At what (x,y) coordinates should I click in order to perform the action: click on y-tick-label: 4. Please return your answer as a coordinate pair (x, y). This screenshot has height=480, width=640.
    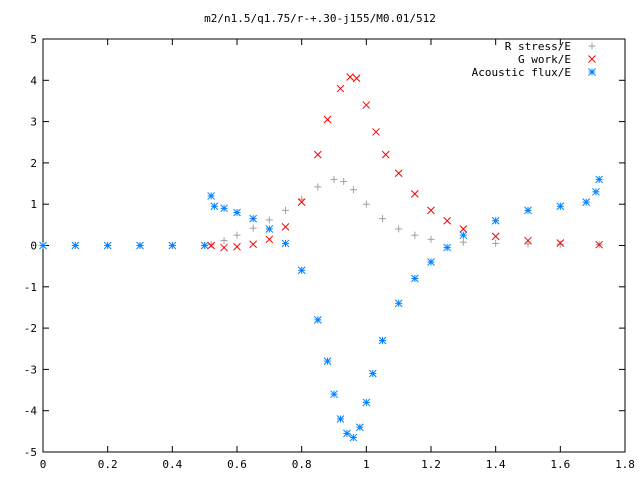
    Looking at the image, I should click on (33, 80).